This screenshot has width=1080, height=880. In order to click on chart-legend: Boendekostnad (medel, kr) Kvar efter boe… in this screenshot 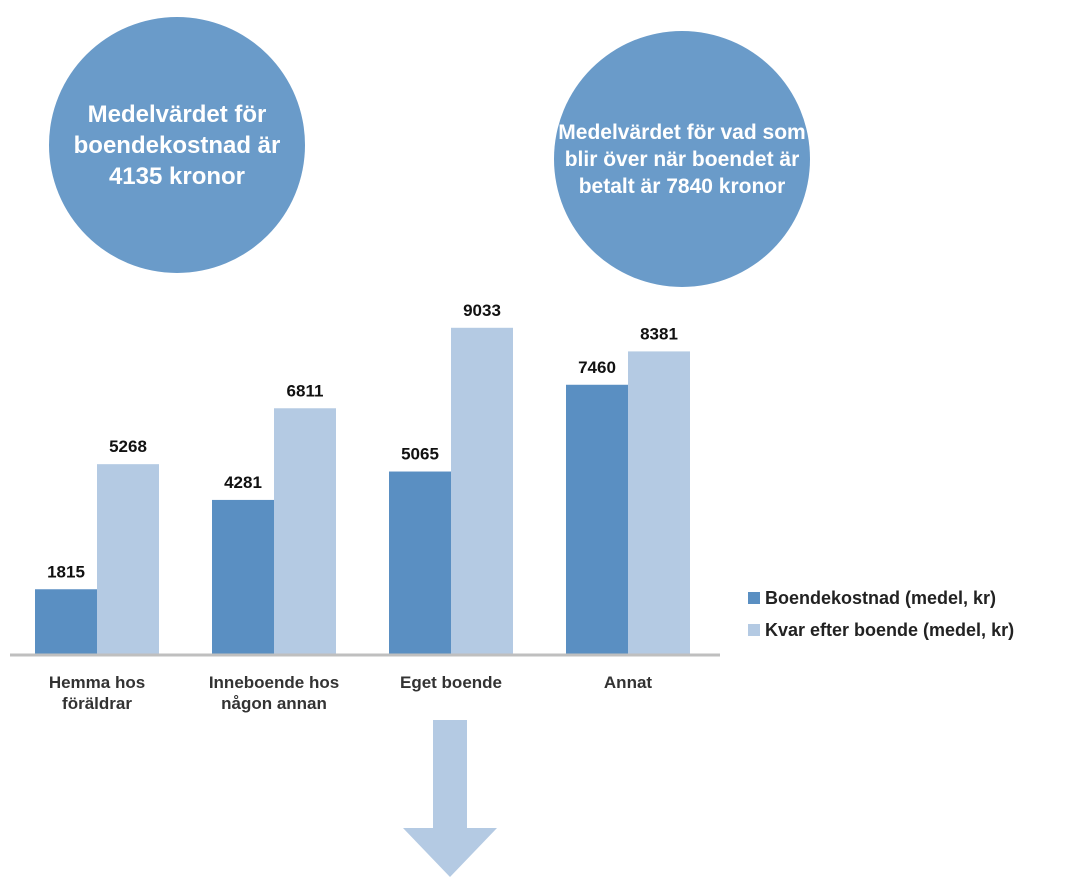, I will do `click(881, 614)`.